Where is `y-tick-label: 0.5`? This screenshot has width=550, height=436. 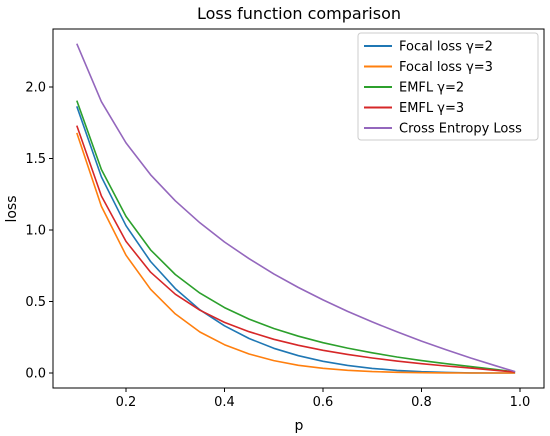
y-tick-label: 0.5 is located at coordinates (35, 302).